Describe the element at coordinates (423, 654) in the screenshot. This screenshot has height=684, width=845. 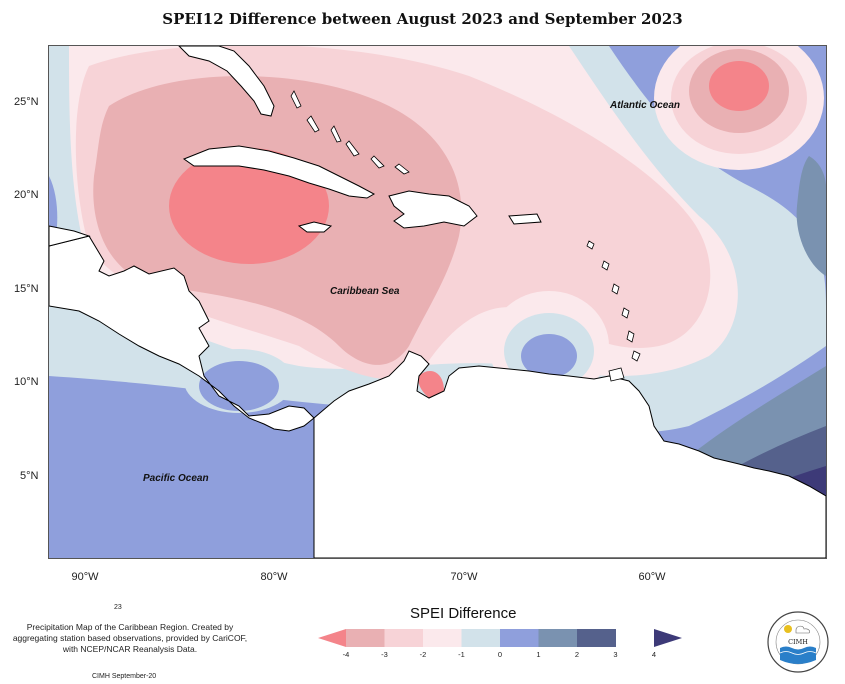
I see `legend-tick-label: -2` at that location.